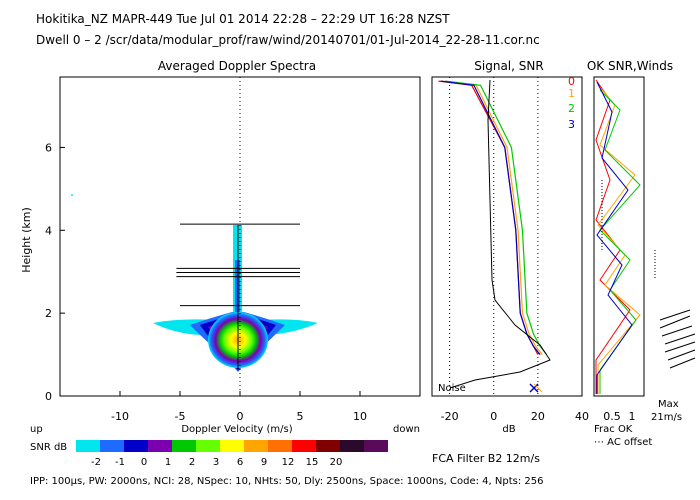  Describe the element at coordinates (571, 93) in the screenshot. I see `legend-series-1: 1` at that location.